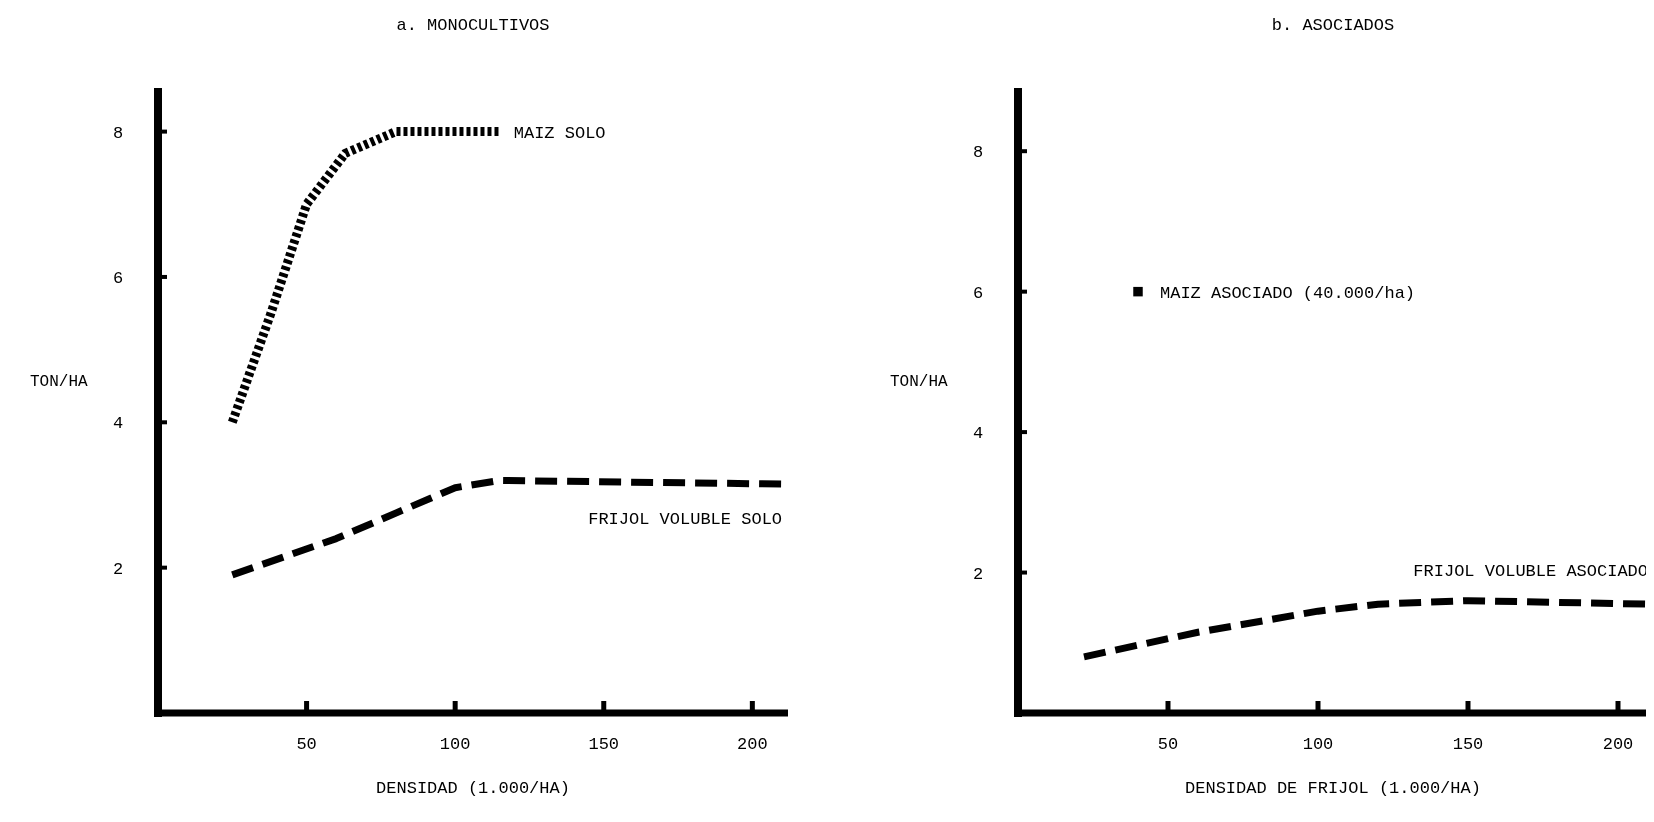 Image resolution: width=1654 pixels, height=822 pixels. What do you see at coordinates (473, 788) in the screenshot?
I see `x-axis-title: DENSIDAD (1.000/HA)` at bounding box center [473, 788].